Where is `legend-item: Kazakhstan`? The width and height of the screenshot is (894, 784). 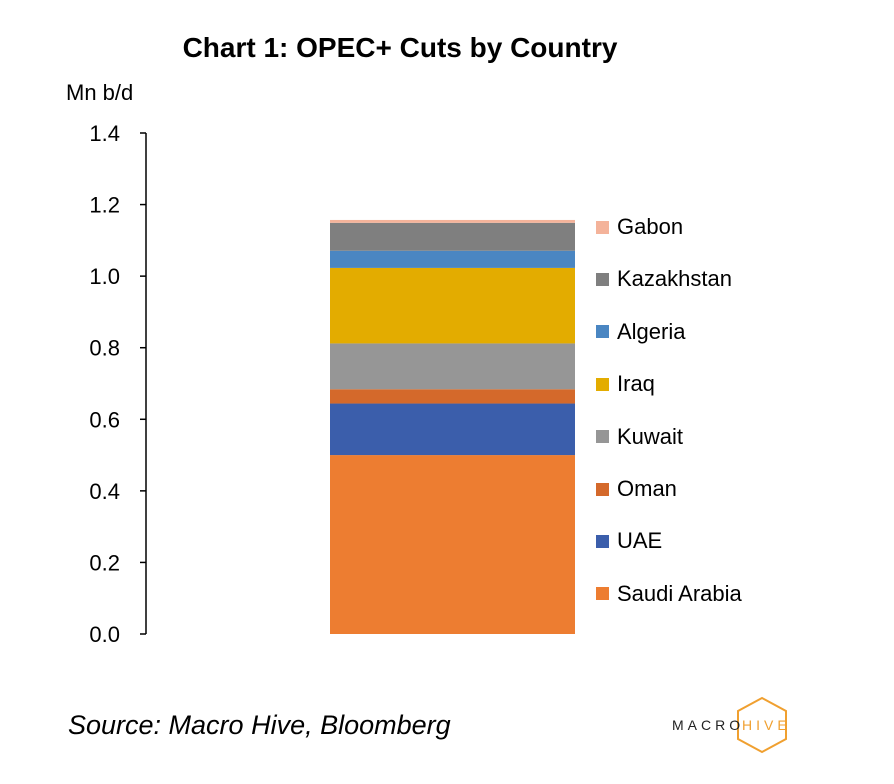 legend-item: Kazakhstan is located at coordinates (664, 279).